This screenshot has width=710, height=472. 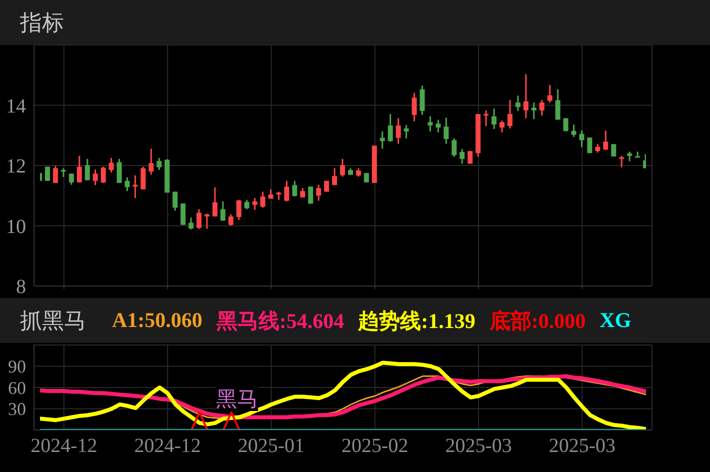 What do you see at coordinates (53, 320) in the screenshot?
I see `chart-title: 抓黑马` at bounding box center [53, 320].